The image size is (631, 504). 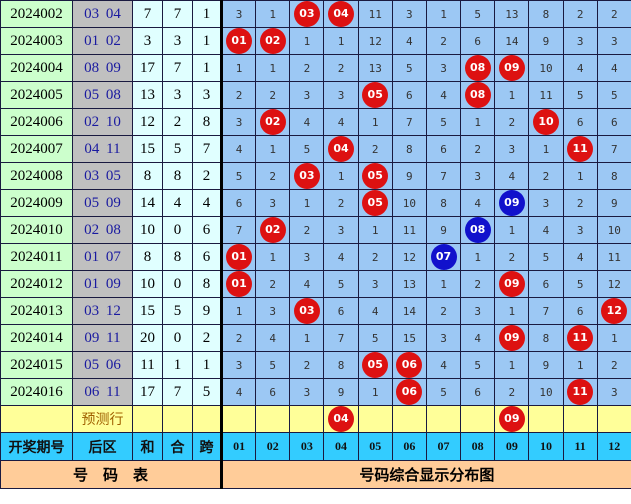 I want to click on grid-cell-04: 8, so click(x=341, y=365).